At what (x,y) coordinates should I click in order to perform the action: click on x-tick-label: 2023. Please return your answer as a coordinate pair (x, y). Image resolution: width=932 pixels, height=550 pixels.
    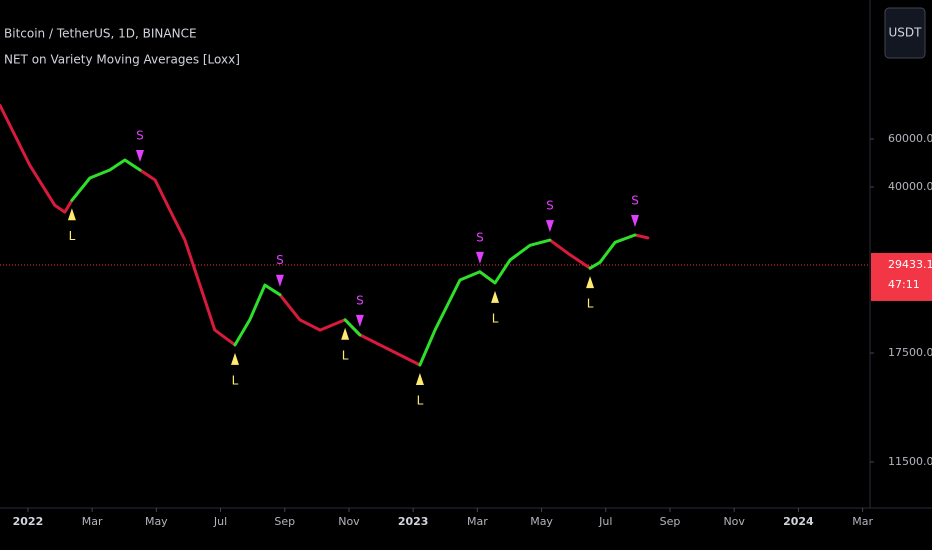
    Looking at the image, I should click on (413, 521).